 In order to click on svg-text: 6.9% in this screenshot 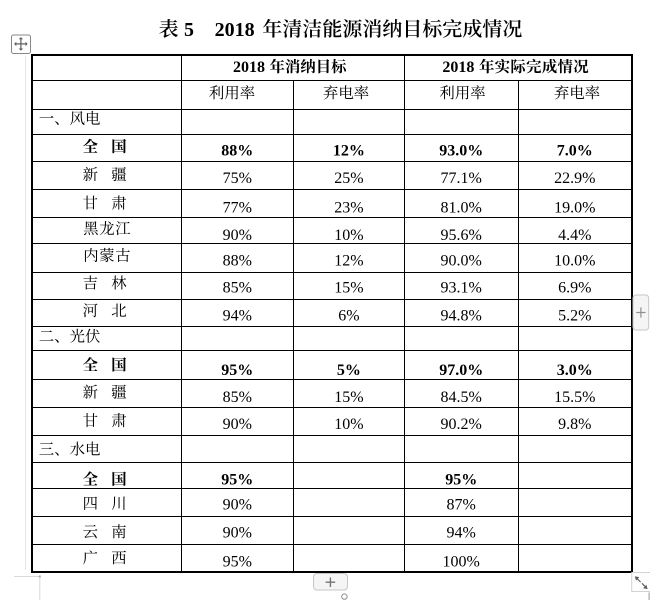, I will do `click(574, 287)`.